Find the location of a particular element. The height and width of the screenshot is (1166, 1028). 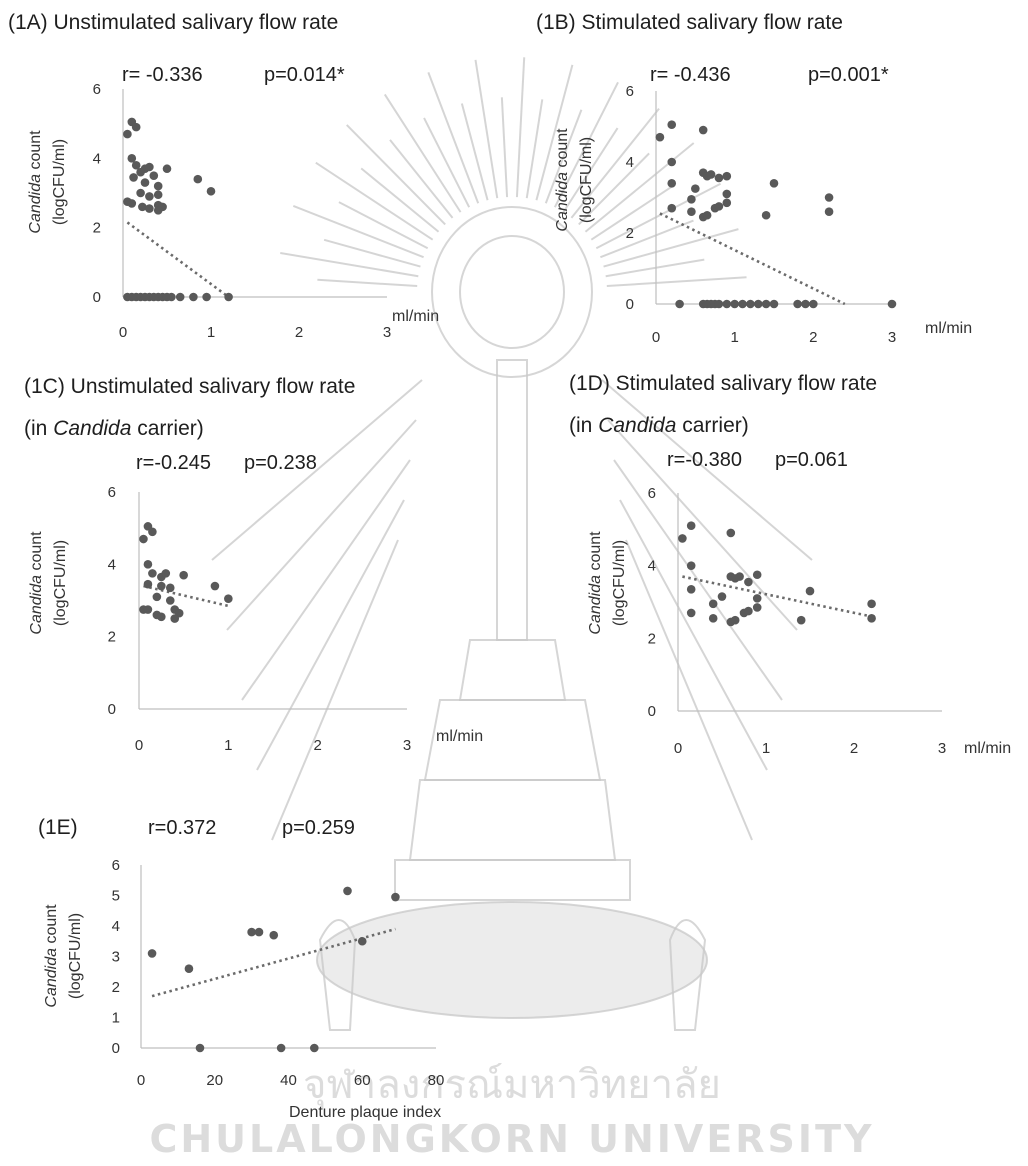

panel-1B-x-tick-label: 2 is located at coordinates (813, 337).